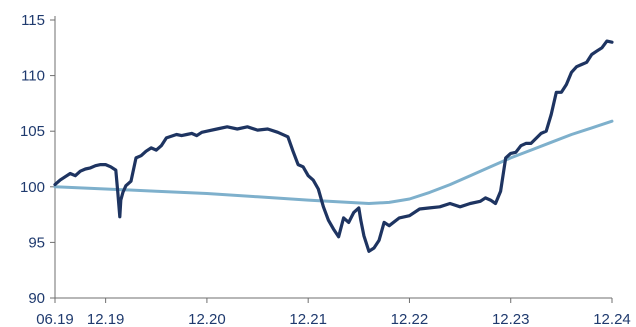 Image resolution: width=636 pixels, height=327 pixels. I want to click on x-tick-label: 12.19, so click(106, 319).